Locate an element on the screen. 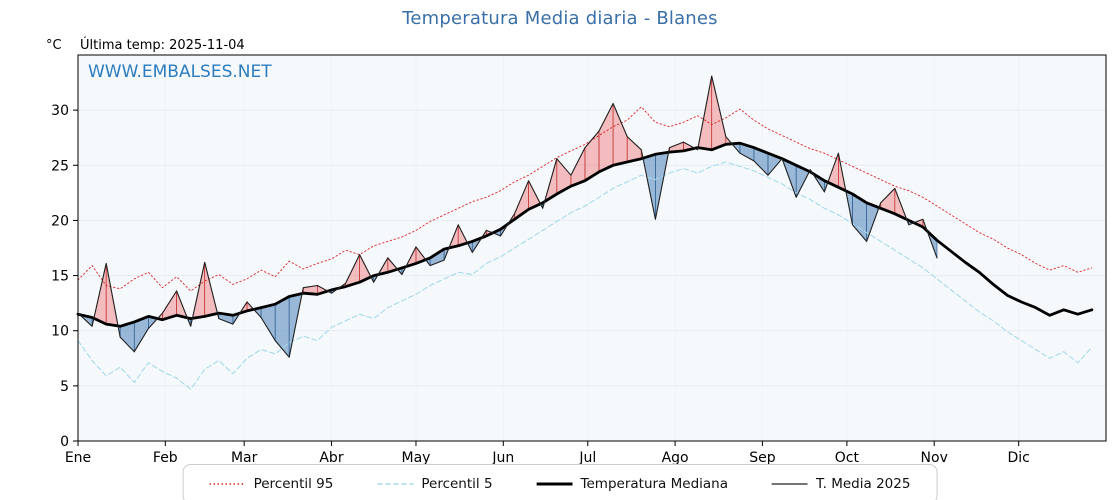  svg-text: Jun is located at coordinates (502, 458).